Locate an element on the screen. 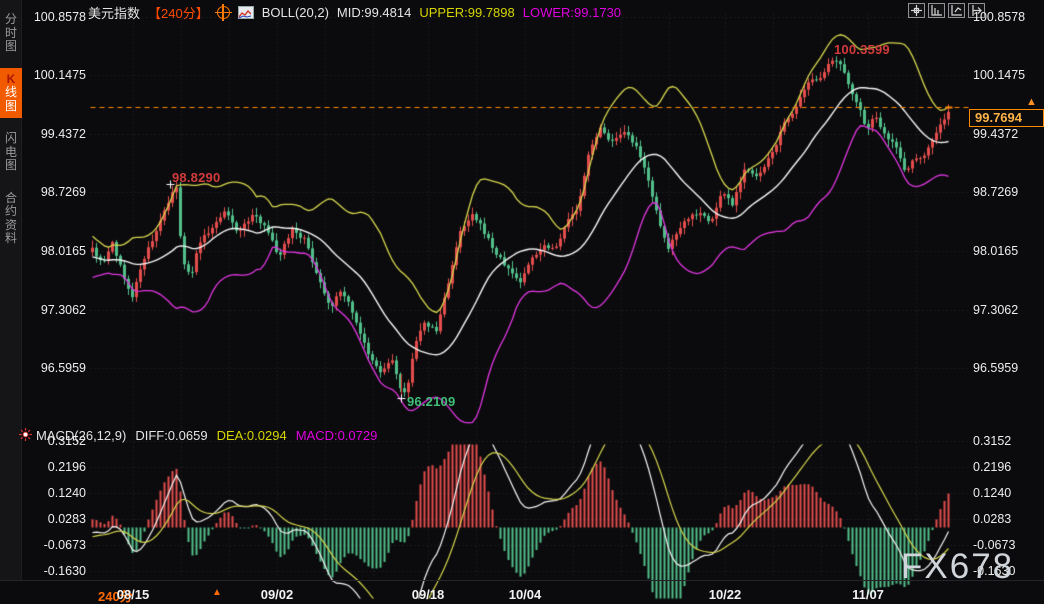  period-low-annotation: 96.2109 is located at coordinates (431, 401).